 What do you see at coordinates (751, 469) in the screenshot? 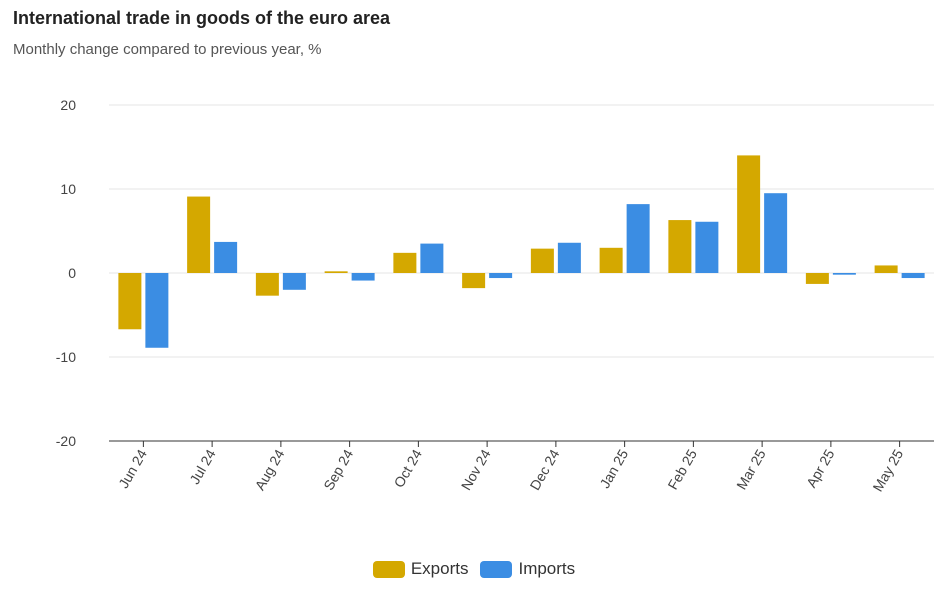
I see `x-tick-label: Mar 25` at bounding box center [751, 469].